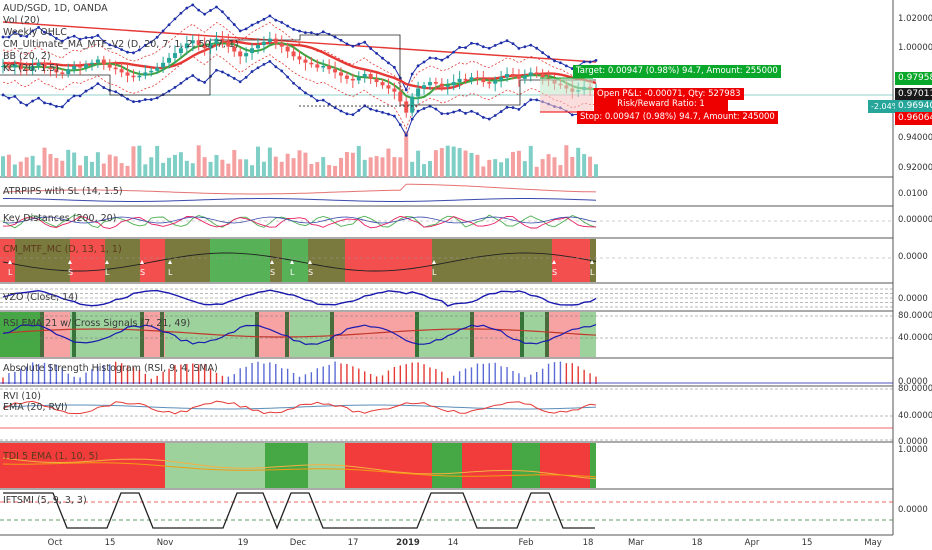 This screenshot has width=932, height=550. Describe the element at coordinates (885, 106) in the screenshot. I see `change-percent-tag: -2.04%` at that location.